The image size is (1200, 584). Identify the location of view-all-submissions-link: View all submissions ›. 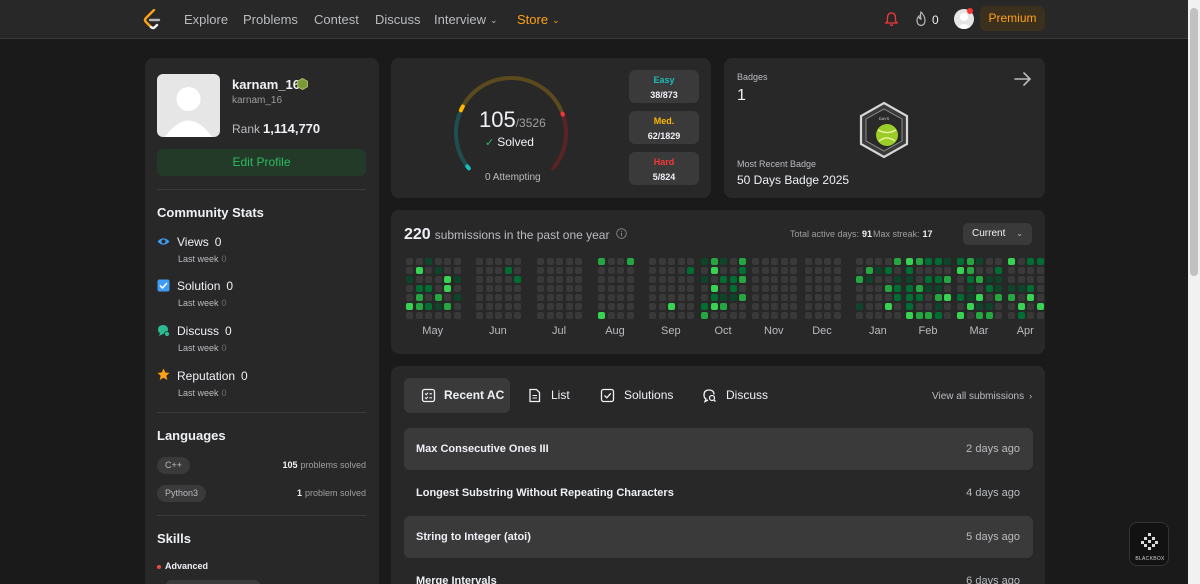
(982, 396).